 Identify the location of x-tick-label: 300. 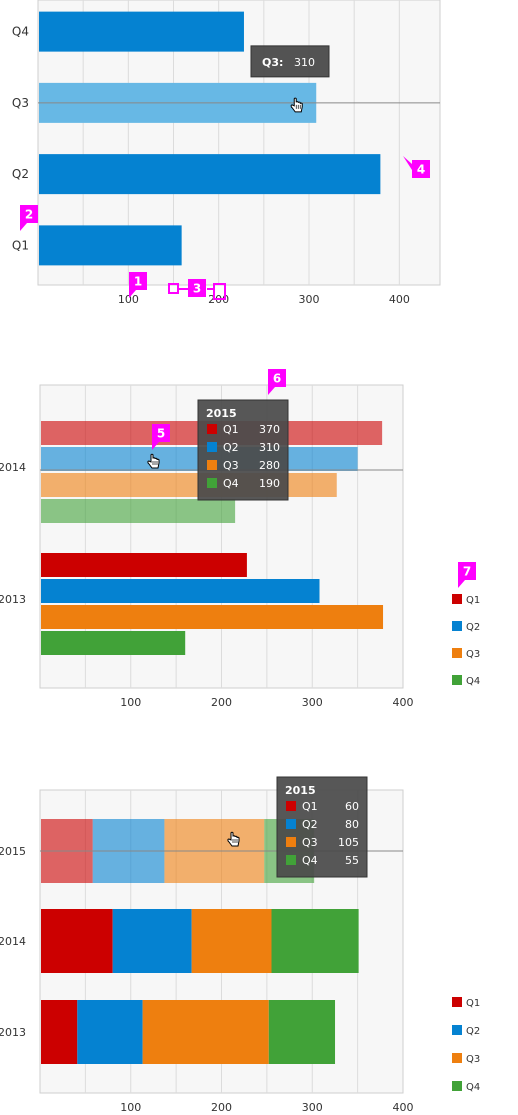
(312, 702).